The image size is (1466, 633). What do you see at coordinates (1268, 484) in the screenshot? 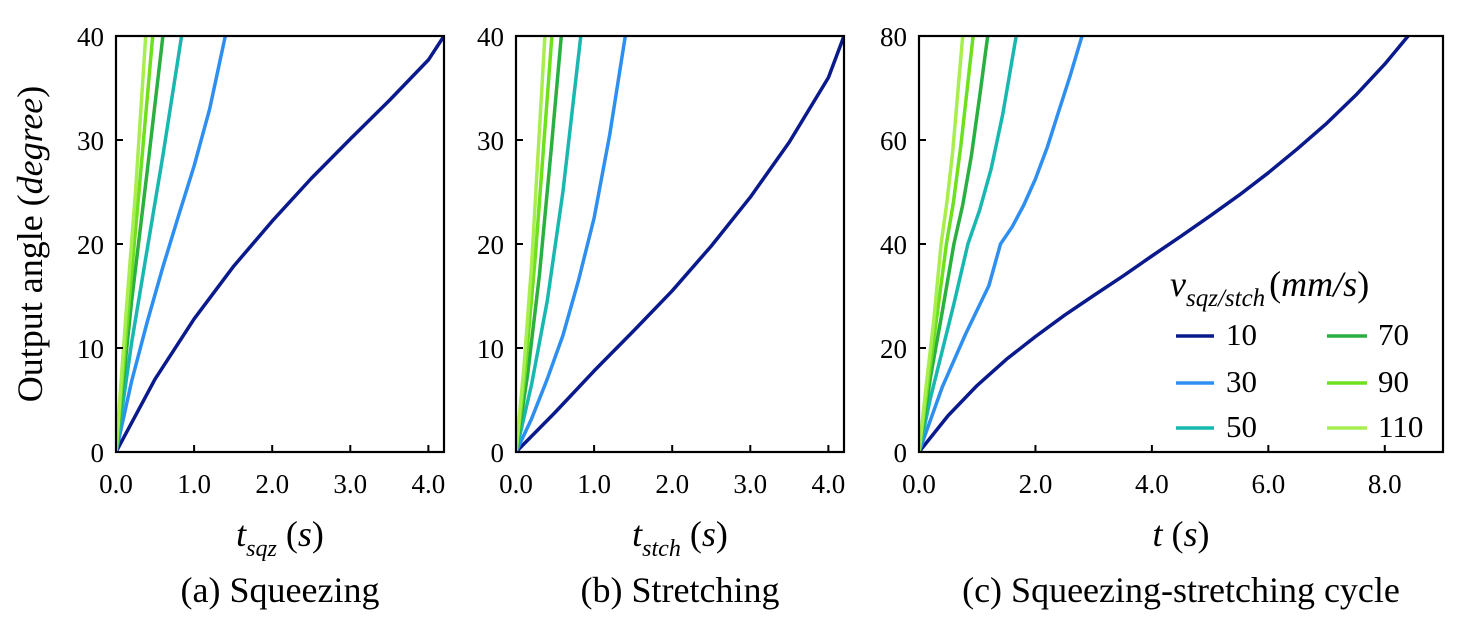
I see `x-tick-label: 6.0` at bounding box center [1268, 484].